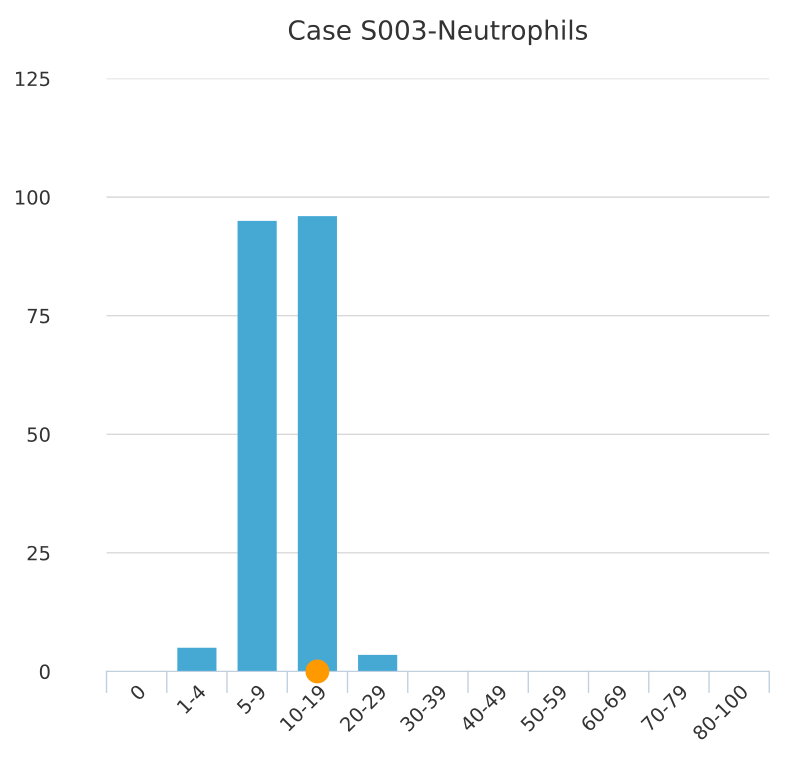  I want to click on y-tick-label: 100, so click(33, 197).